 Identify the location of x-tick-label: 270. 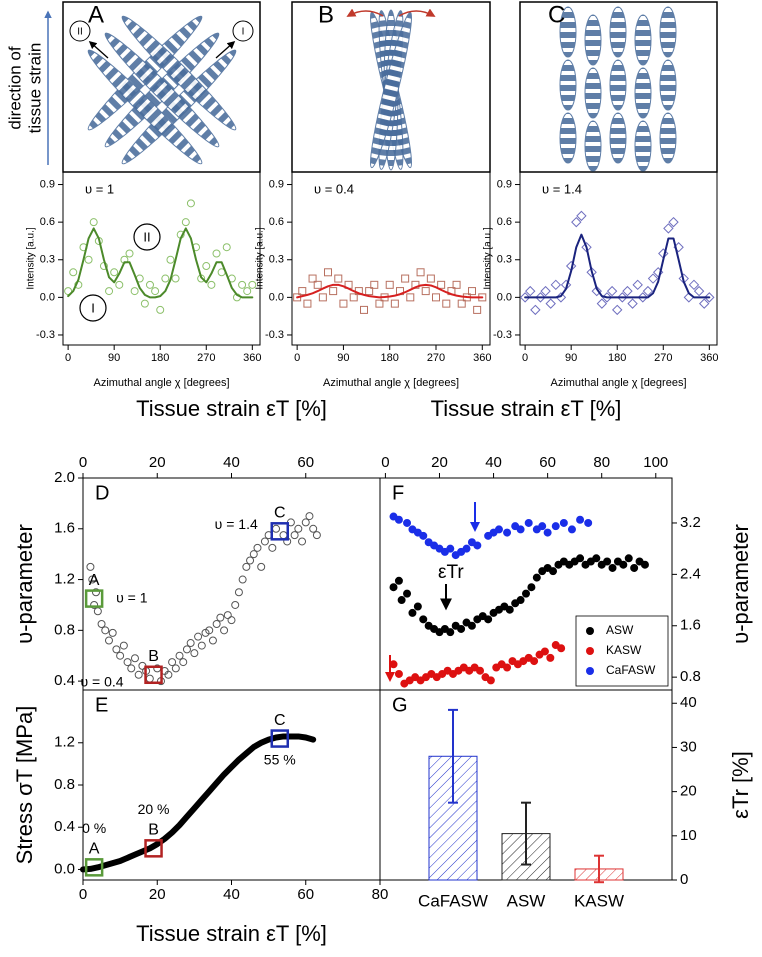
(436, 358).